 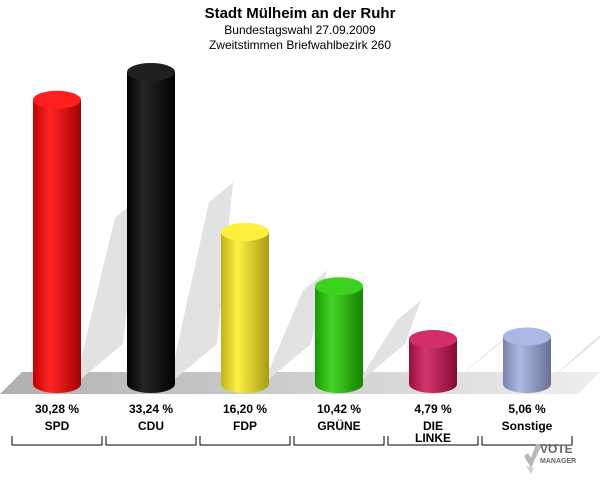 I want to click on bar-grüne, so click(x=368, y=335).